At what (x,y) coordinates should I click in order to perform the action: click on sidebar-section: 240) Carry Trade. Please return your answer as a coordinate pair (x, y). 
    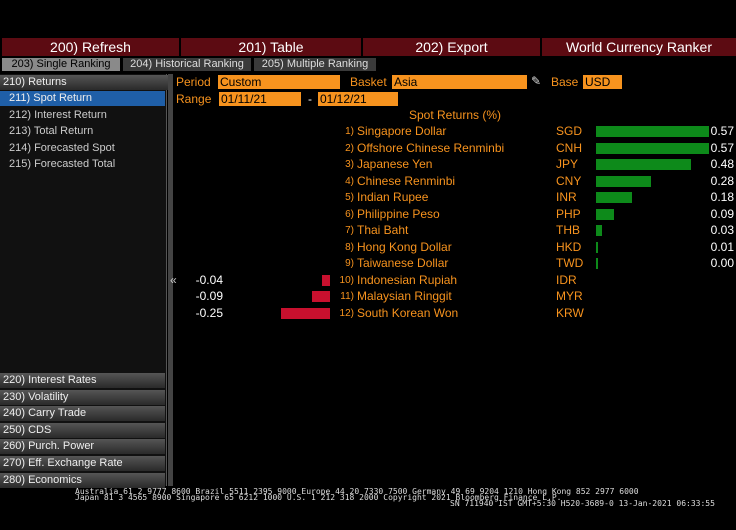
    Looking at the image, I should click on (82, 414).